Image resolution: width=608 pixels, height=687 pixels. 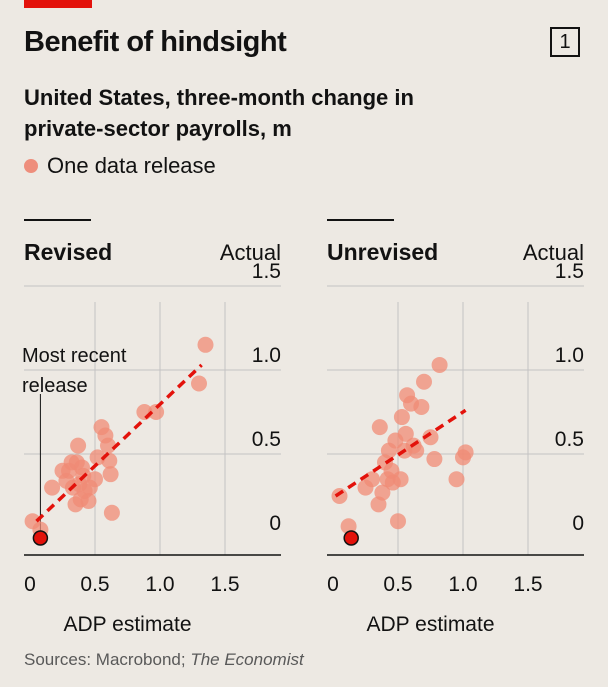 What do you see at coordinates (333, 584) in the screenshot?
I see `panel-2-x-tick-label: 0` at bounding box center [333, 584].